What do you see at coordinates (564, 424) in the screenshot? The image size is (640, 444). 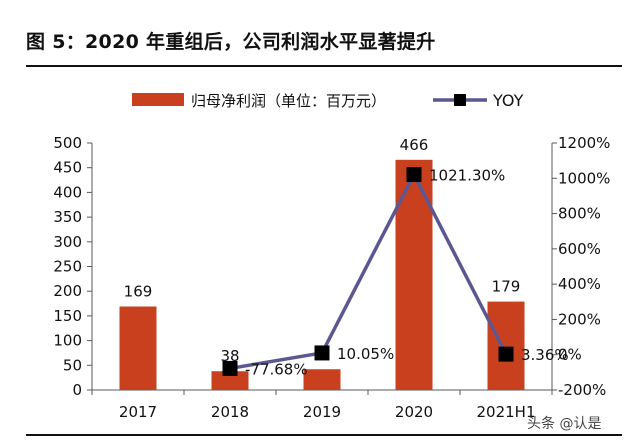 I see `watermark-text: 头条 @认是` at bounding box center [564, 424].